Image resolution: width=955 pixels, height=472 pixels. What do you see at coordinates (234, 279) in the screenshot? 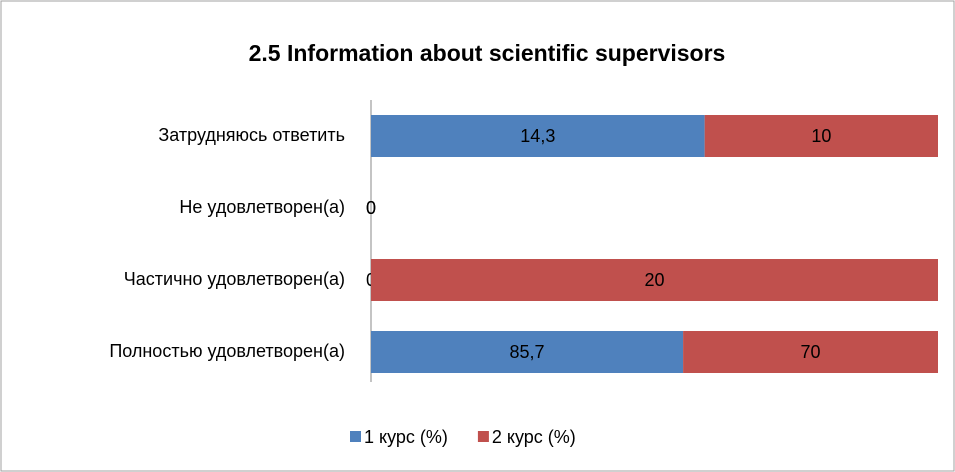
I see `y-tick-label: Частично удовлетворен(а)` at bounding box center [234, 279].